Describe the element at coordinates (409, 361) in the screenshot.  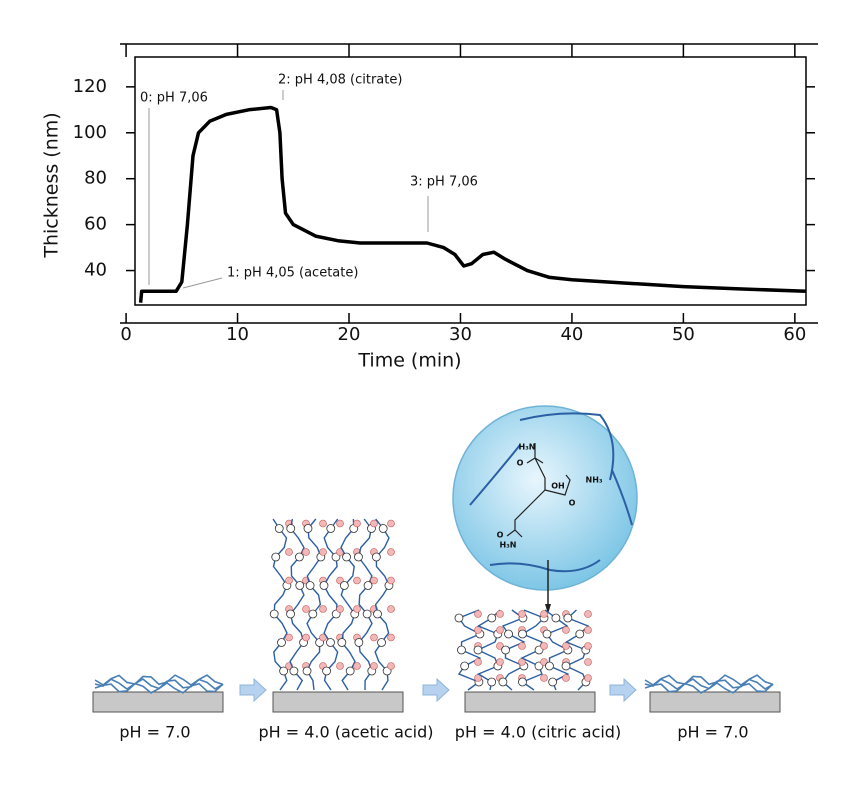
I see `x-axis-label: Time (min)` at that location.